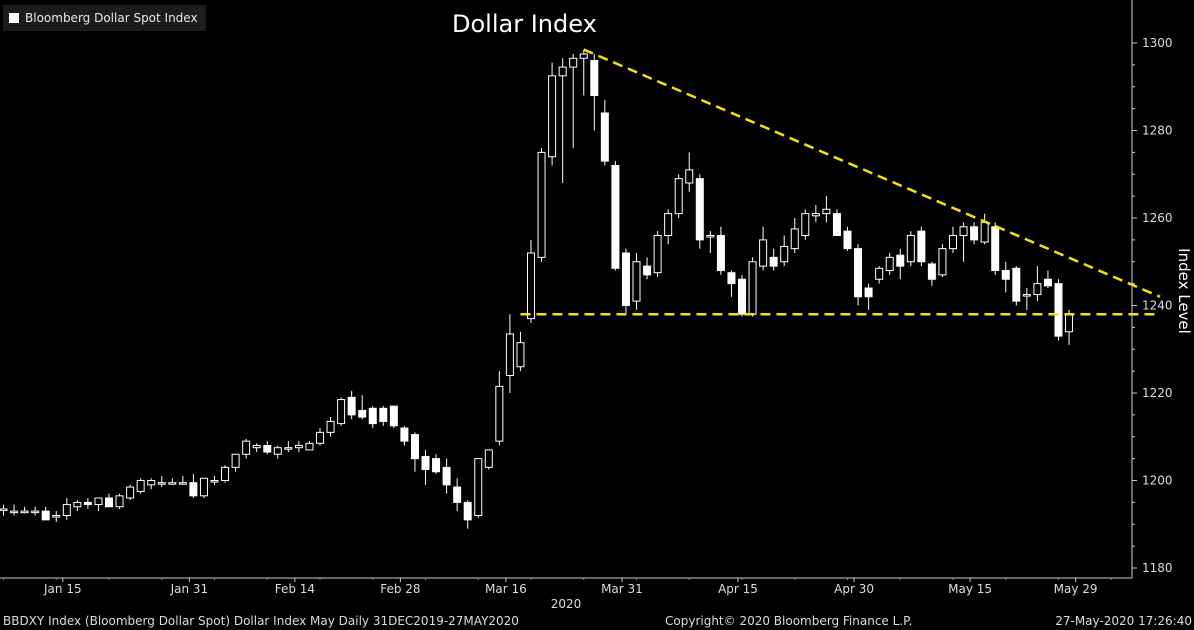 This screenshot has width=1194, height=630. What do you see at coordinates (1157, 481) in the screenshot?
I see `y-tick-label: 1200` at bounding box center [1157, 481].